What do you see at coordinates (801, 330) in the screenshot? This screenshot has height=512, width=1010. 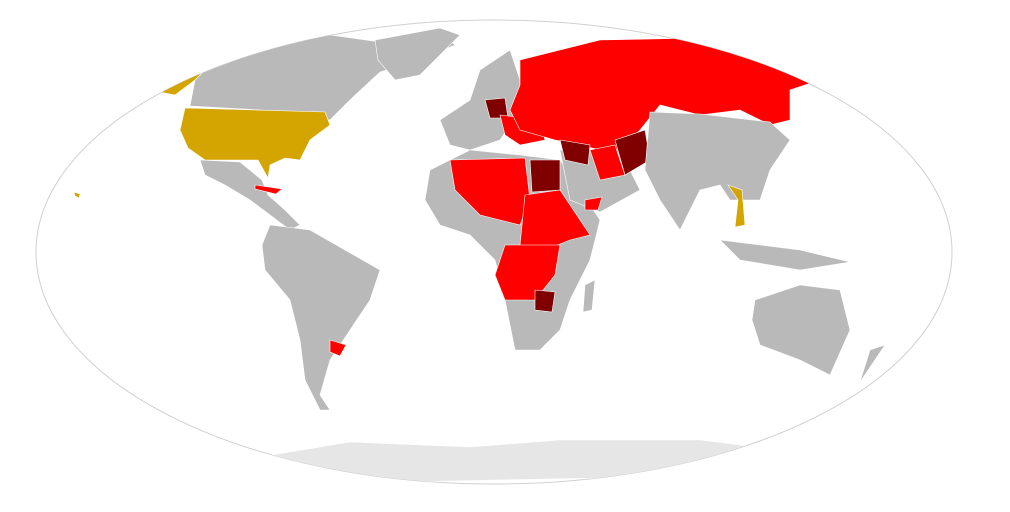 I see `australia` at bounding box center [801, 330].